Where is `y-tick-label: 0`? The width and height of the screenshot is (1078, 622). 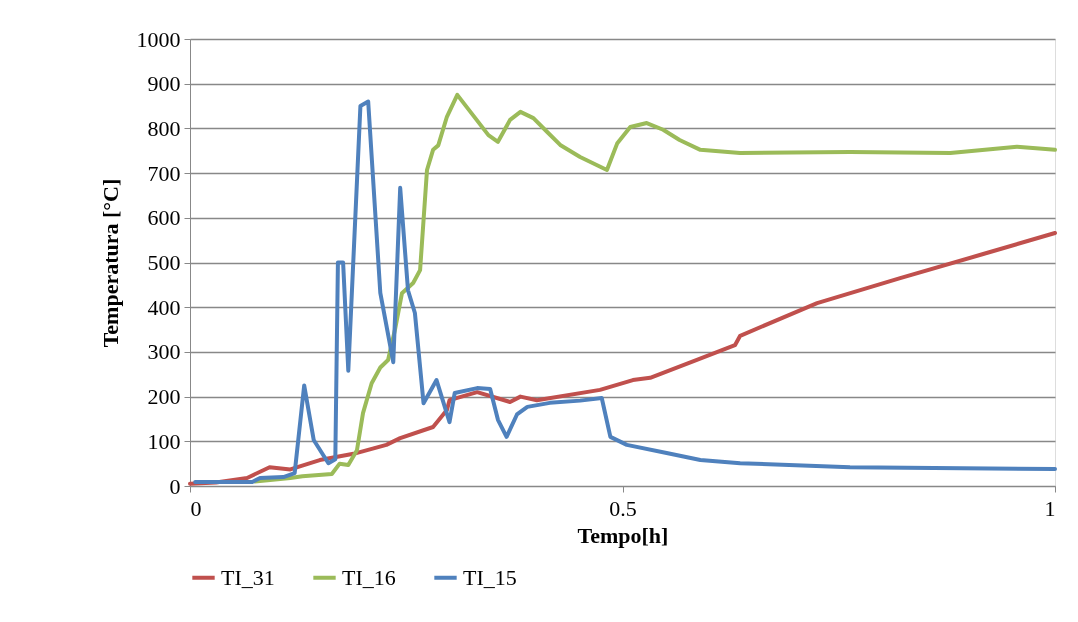 y-tick-label: 0 is located at coordinates (175, 486).